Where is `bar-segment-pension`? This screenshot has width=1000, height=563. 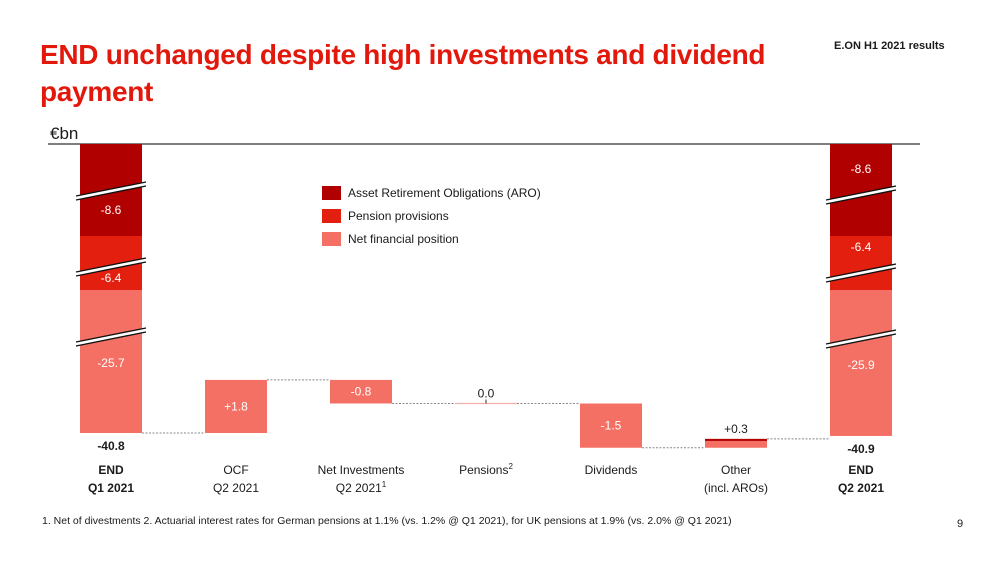 bar-segment-pension is located at coordinates (861, 263).